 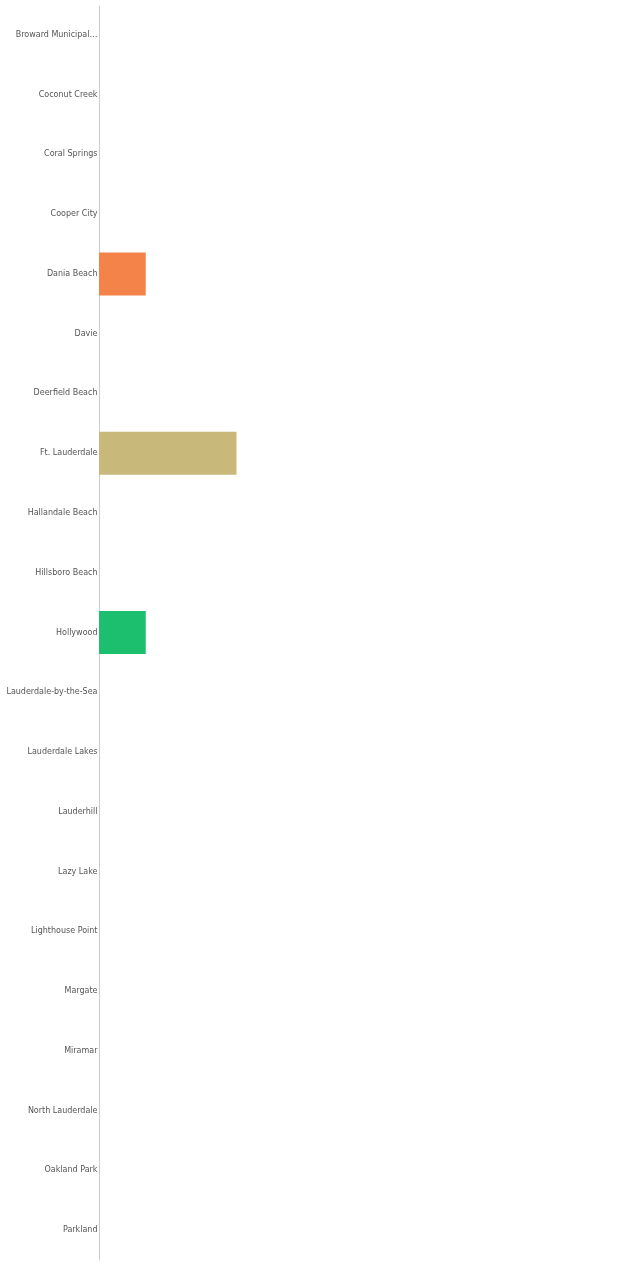 I want to click on y-tick-label: Parkland, so click(x=80, y=1230).